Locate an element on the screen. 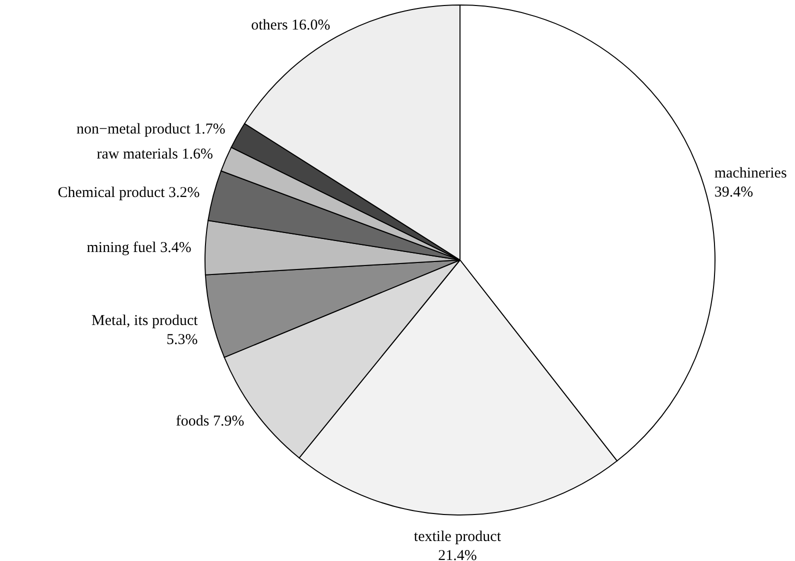 The image size is (795, 561). slice-label: raw materials 1.6% is located at coordinates (154, 154).